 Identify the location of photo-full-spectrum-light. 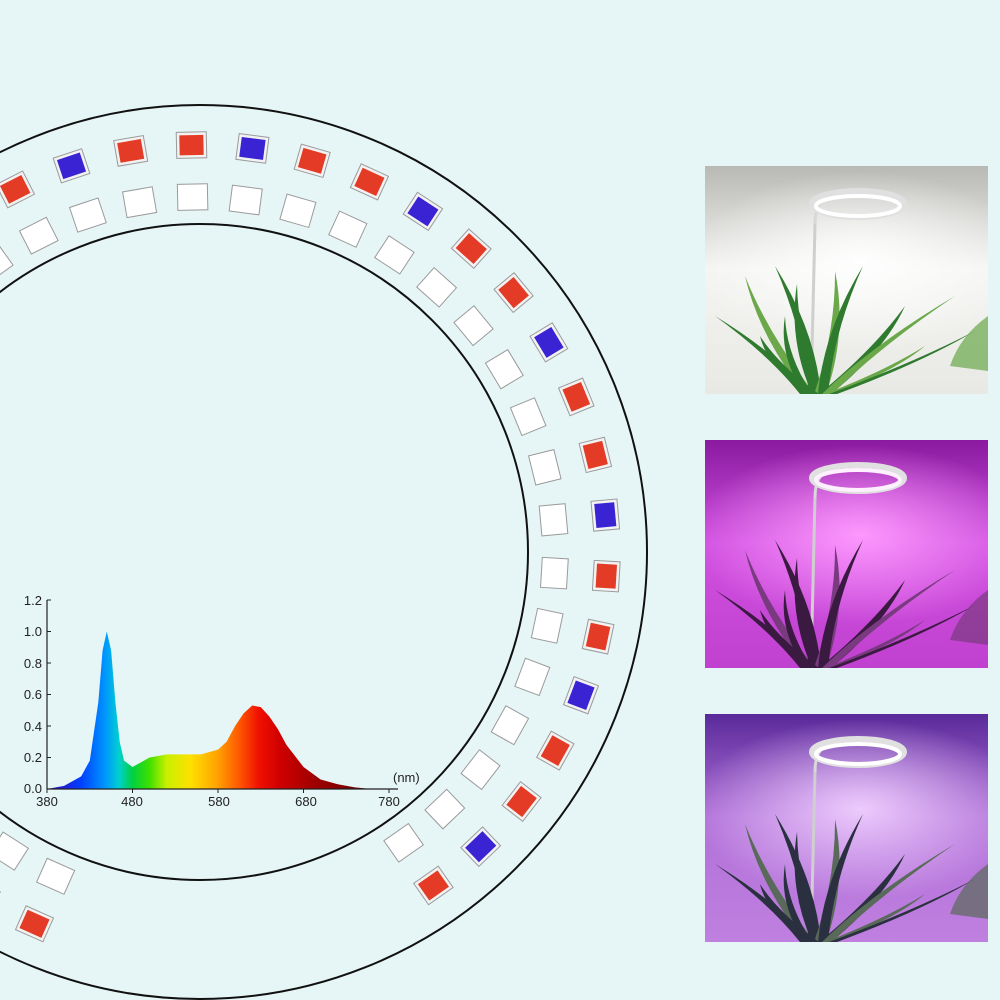
(846, 828).